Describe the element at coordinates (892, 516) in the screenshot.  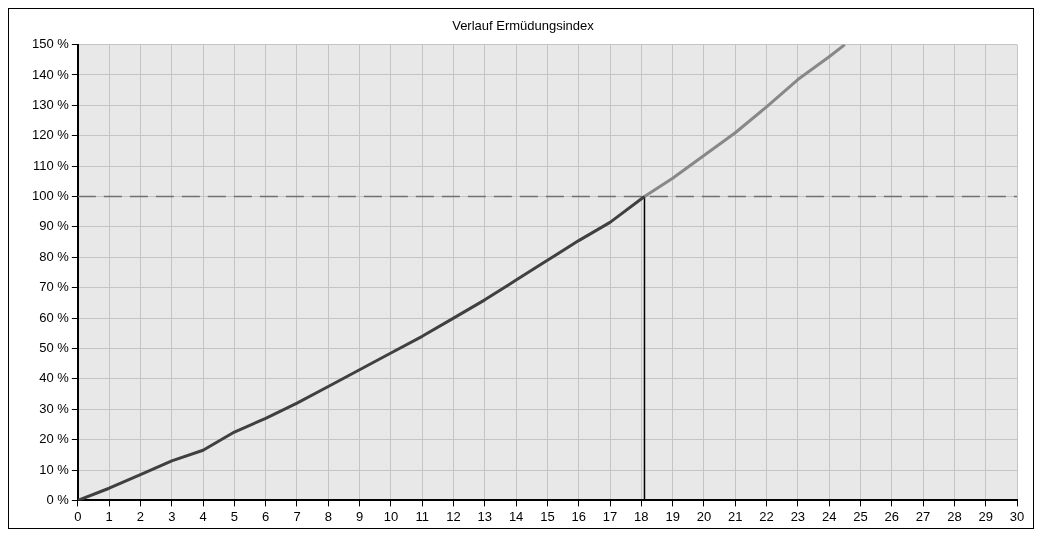
I see `x-tick-label: 26` at that location.